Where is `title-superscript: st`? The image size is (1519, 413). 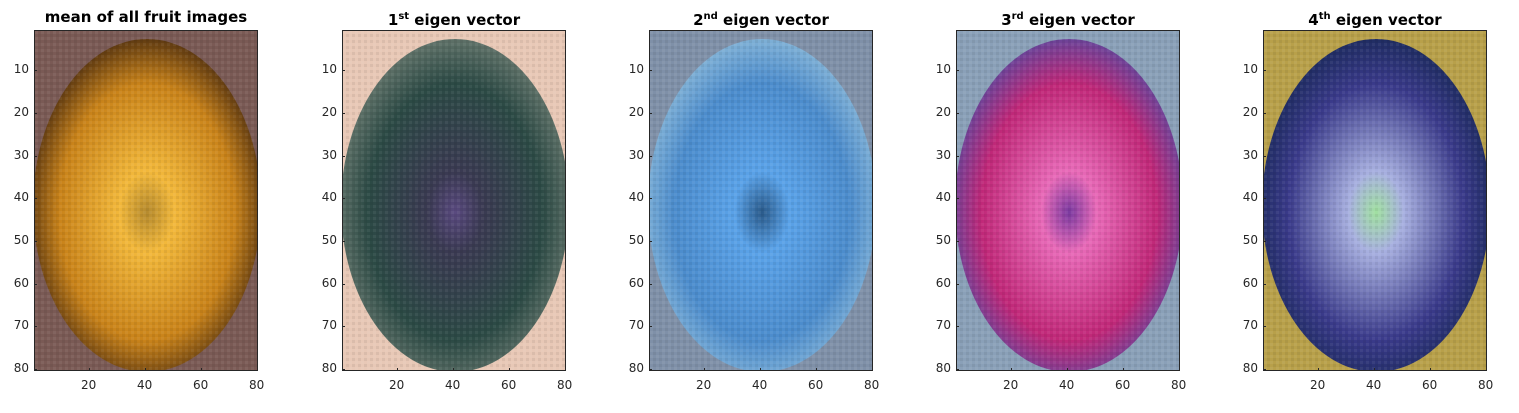
title-superscript: st is located at coordinates (404, 16).